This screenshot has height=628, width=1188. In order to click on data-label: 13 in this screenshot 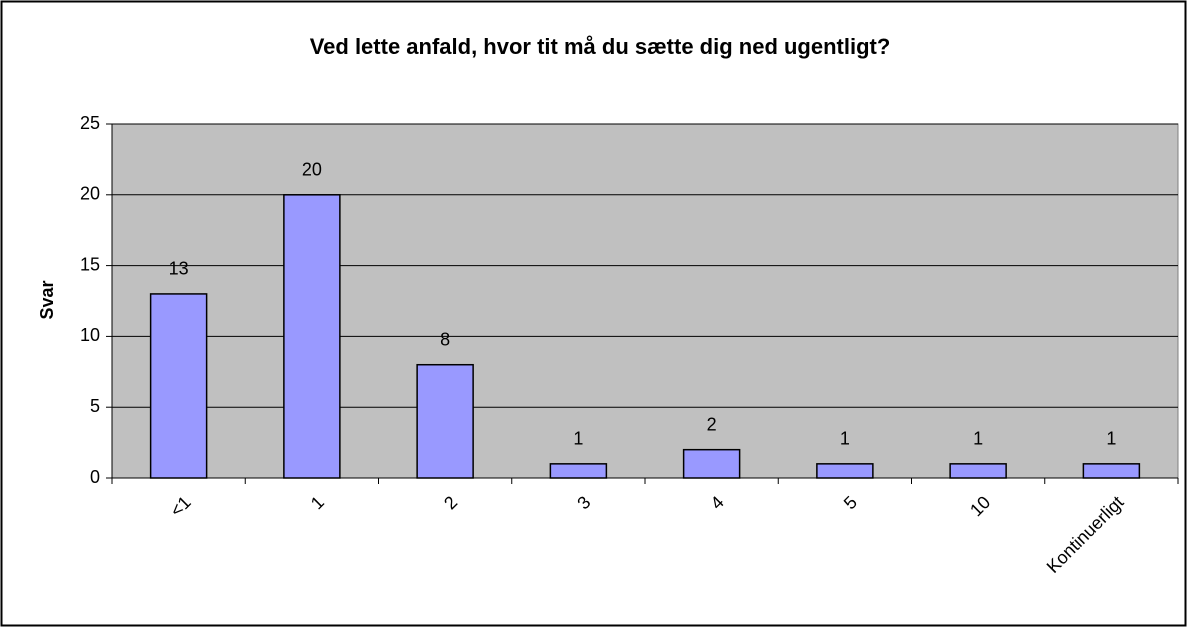, I will do `click(179, 269)`.